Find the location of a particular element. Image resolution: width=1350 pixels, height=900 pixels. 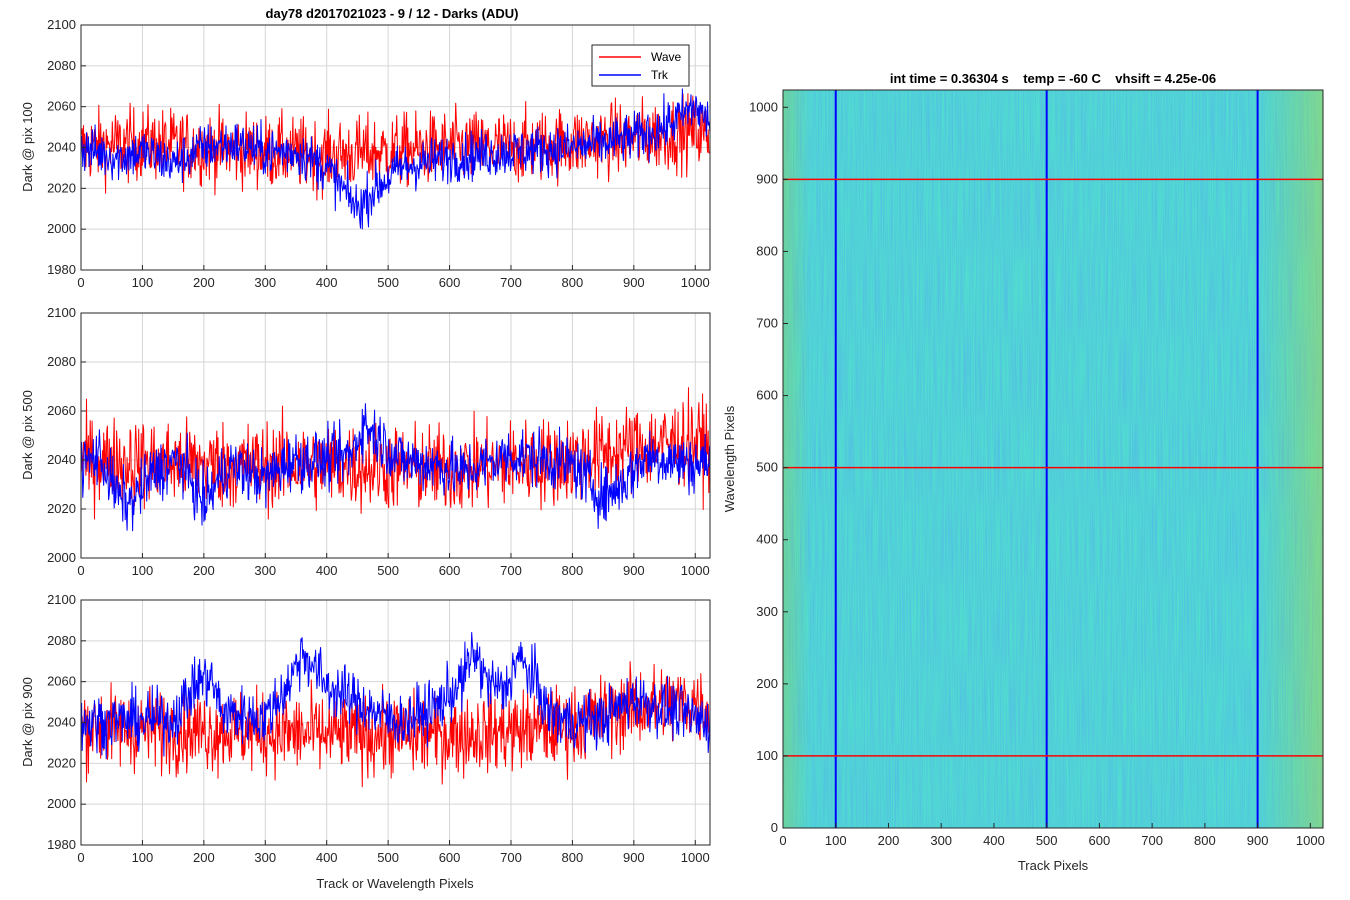

y-tick-label: 0 is located at coordinates (774, 827).